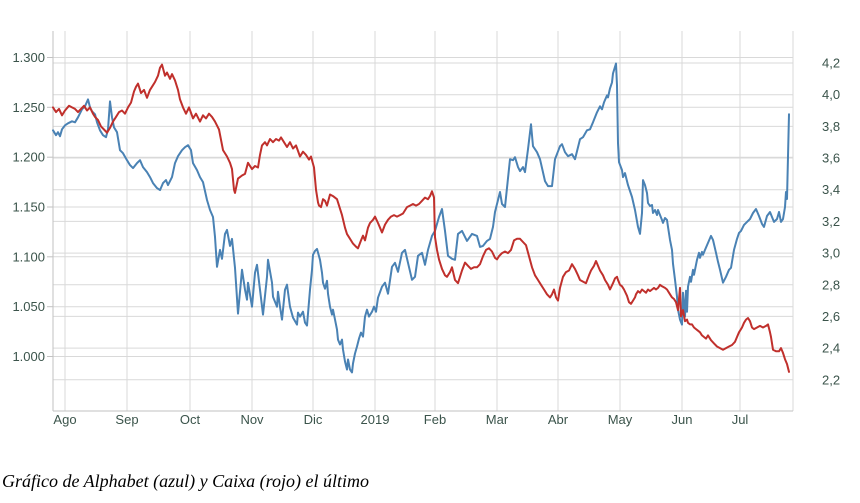  Describe the element at coordinates (620, 419) in the screenshot. I see `x-axis-month-label: May` at that location.